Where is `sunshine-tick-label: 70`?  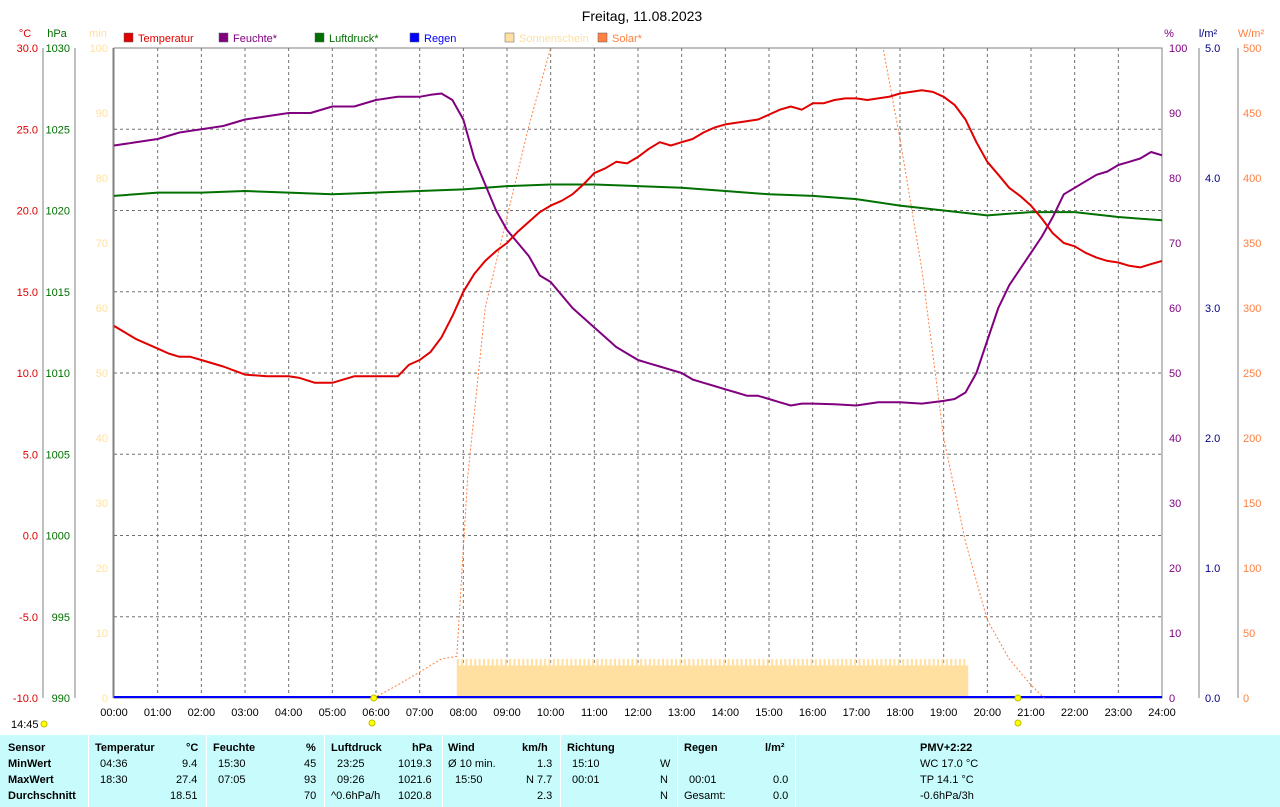
sunshine-tick-label: 70 is located at coordinates (102, 244).